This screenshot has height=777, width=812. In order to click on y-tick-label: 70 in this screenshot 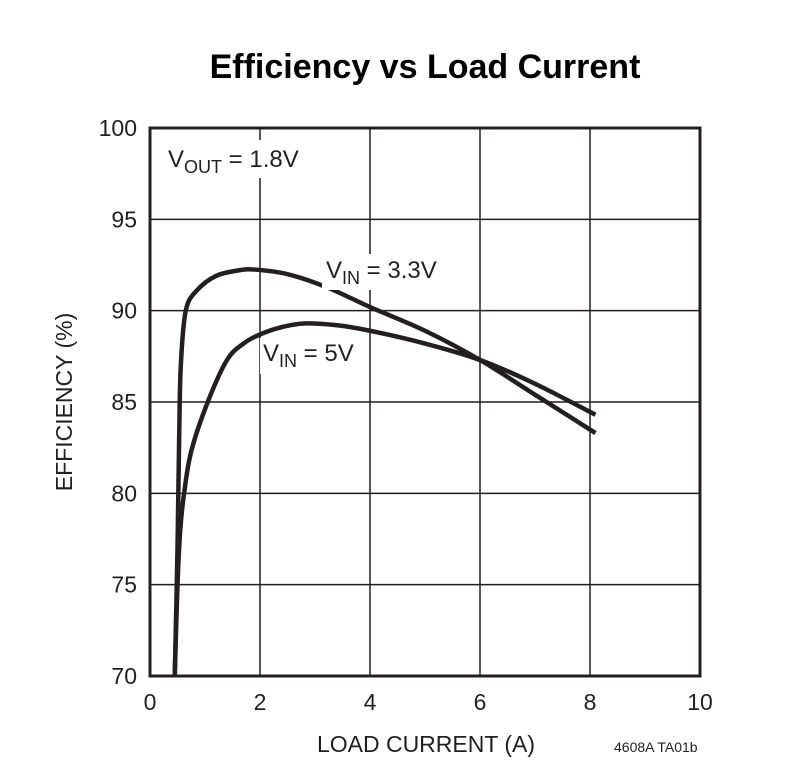, I will do `click(124, 676)`.